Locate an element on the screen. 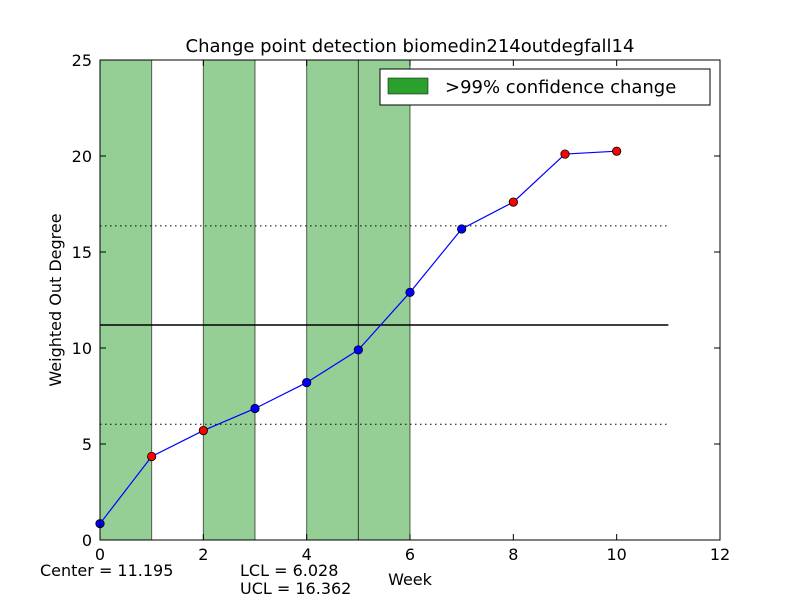  x-tick-label: 0 is located at coordinates (100, 554).